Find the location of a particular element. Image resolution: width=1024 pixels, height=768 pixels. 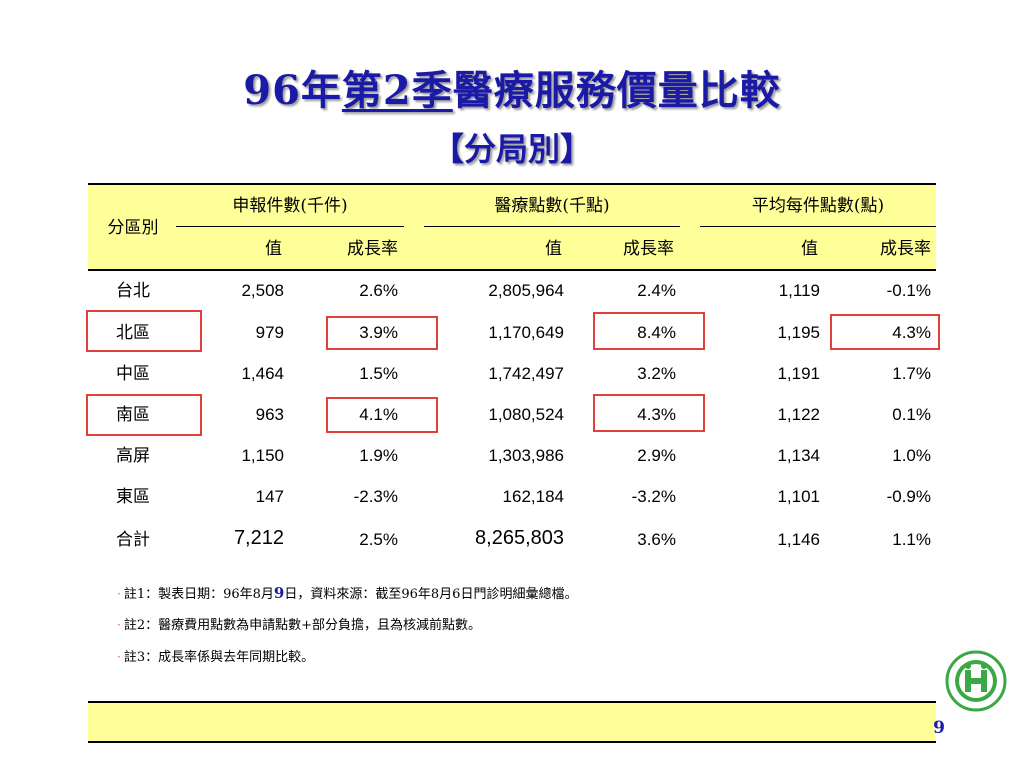

title-main: 醫療服務價量比較 is located at coordinates (616, 90).